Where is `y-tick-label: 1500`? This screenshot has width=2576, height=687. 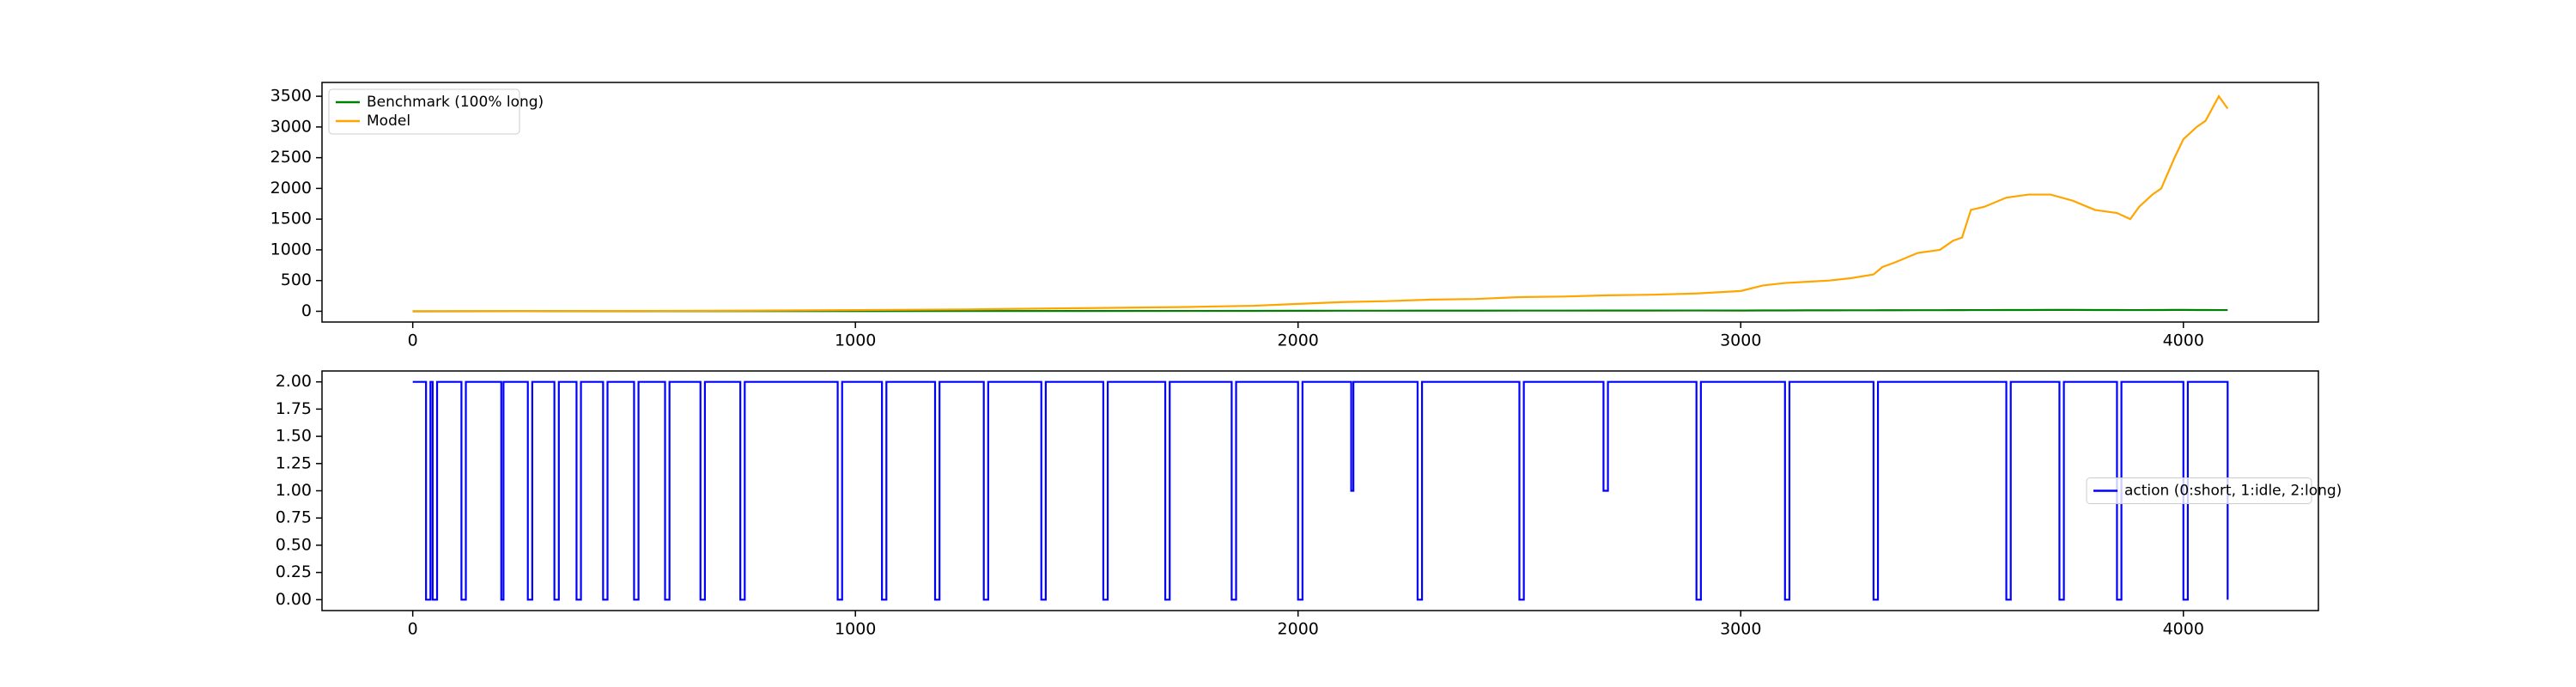 y-tick-label: 1500 is located at coordinates (291, 219).